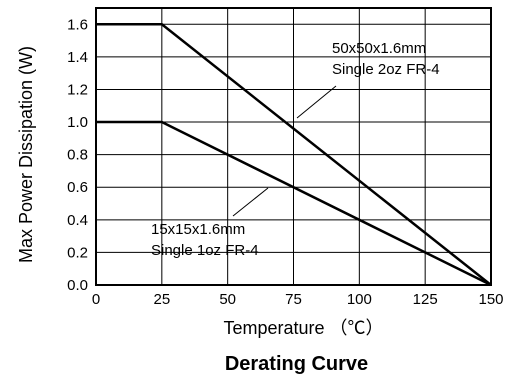  What do you see at coordinates (77, 187) in the screenshot?
I see `y-tick-label: 0.6` at bounding box center [77, 187].